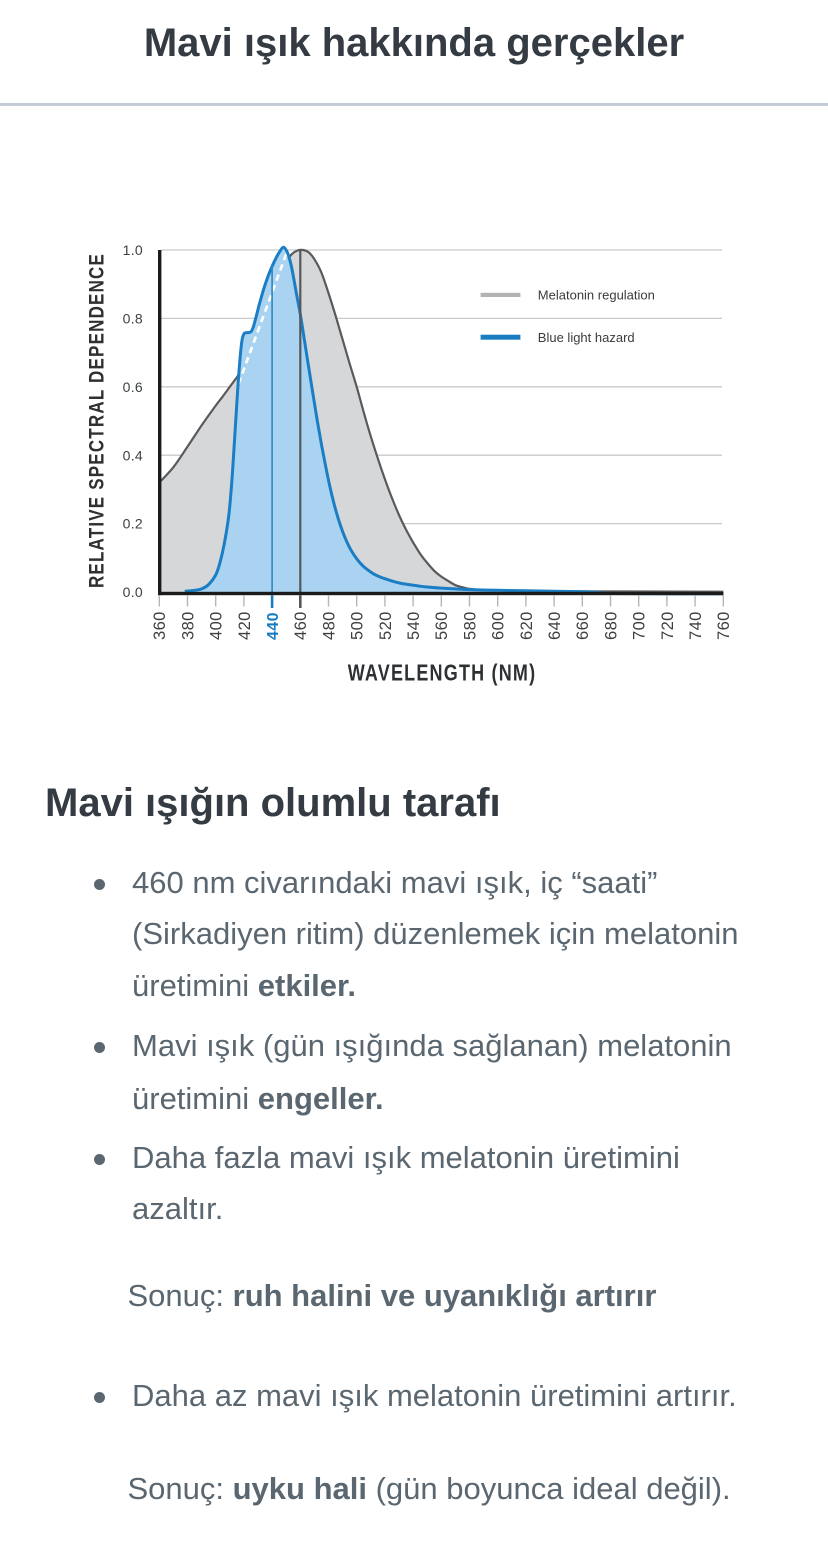 This screenshot has width=828, height=1555. What do you see at coordinates (596, 295) in the screenshot?
I see `svg-text: Melatonin regulation` at bounding box center [596, 295].